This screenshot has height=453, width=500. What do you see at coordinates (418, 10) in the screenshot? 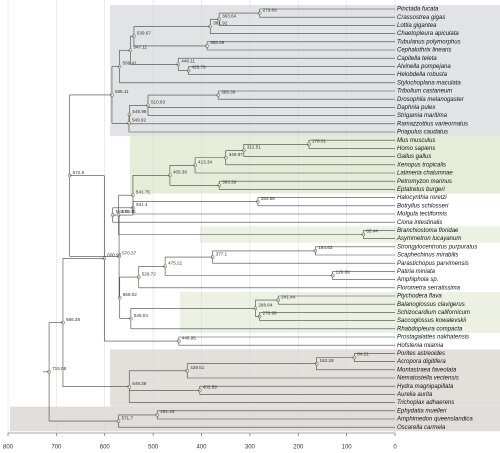
I see `taxon-label: Pinctada fucata` at bounding box center [418, 10].